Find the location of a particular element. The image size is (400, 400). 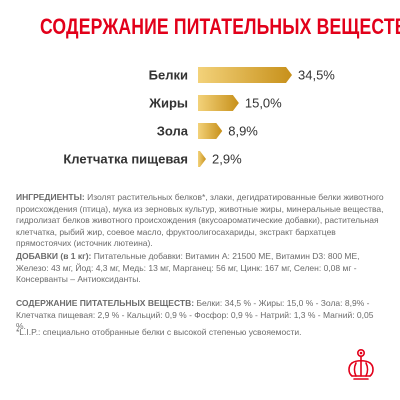

composition-label: СОДЕРЖАНИЕ ПИТАТЕЛЬНЫХ ВЕЩЕСТВ: is located at coordinates (105, 303).